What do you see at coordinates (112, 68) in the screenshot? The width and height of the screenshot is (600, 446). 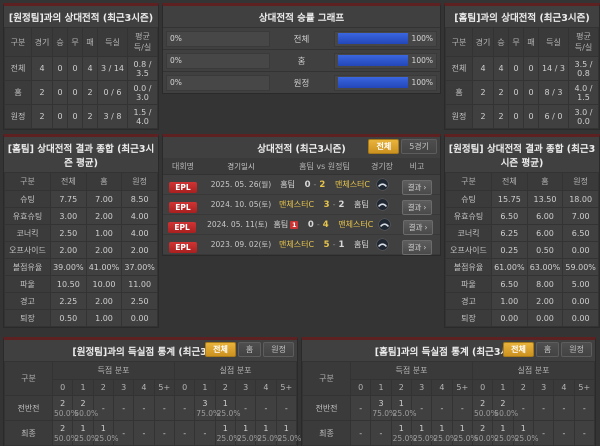 I see `cell-value: 3 / 14` at bounding box center [112, 68].